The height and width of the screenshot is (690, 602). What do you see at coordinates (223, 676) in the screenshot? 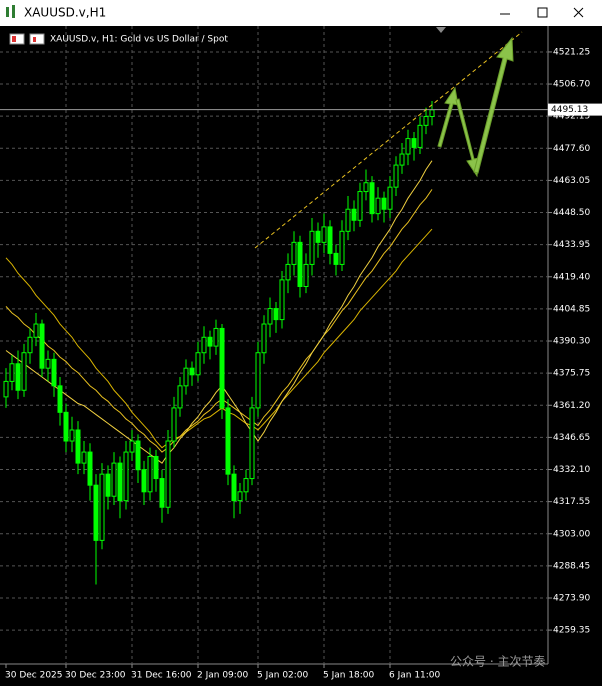
I see `x-tick-label: 2 Jan 09:00` at bounding box center [223, 676].